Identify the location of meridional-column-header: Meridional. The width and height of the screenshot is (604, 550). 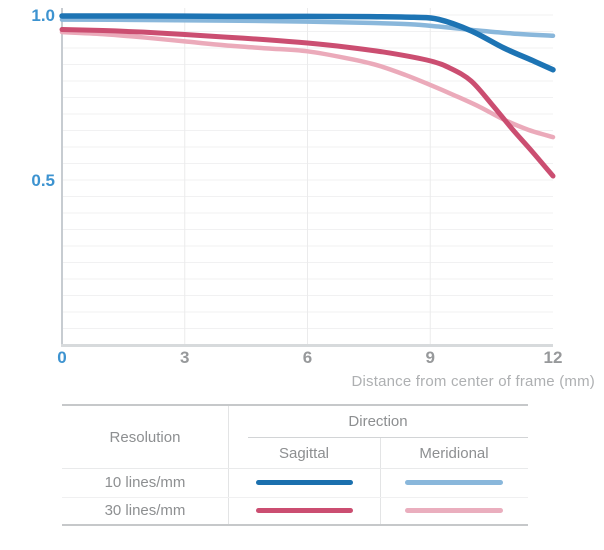
(454, 453).